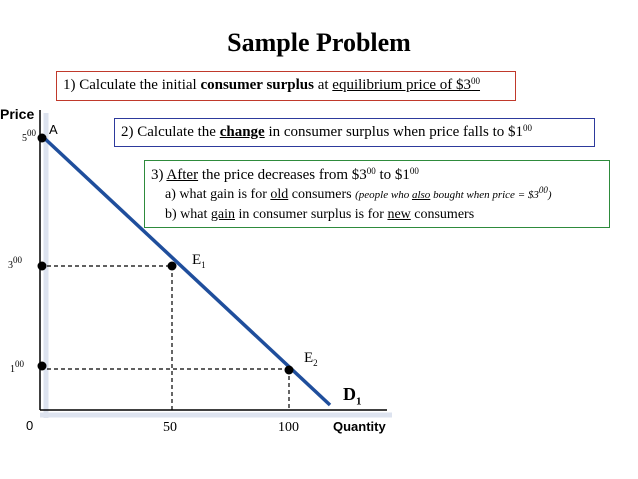 The width and height of the screenshot is (638, 479). Describe the element at coordinates (29, 136) in the screenshot. I see `y-tick-5: 500` at that location.